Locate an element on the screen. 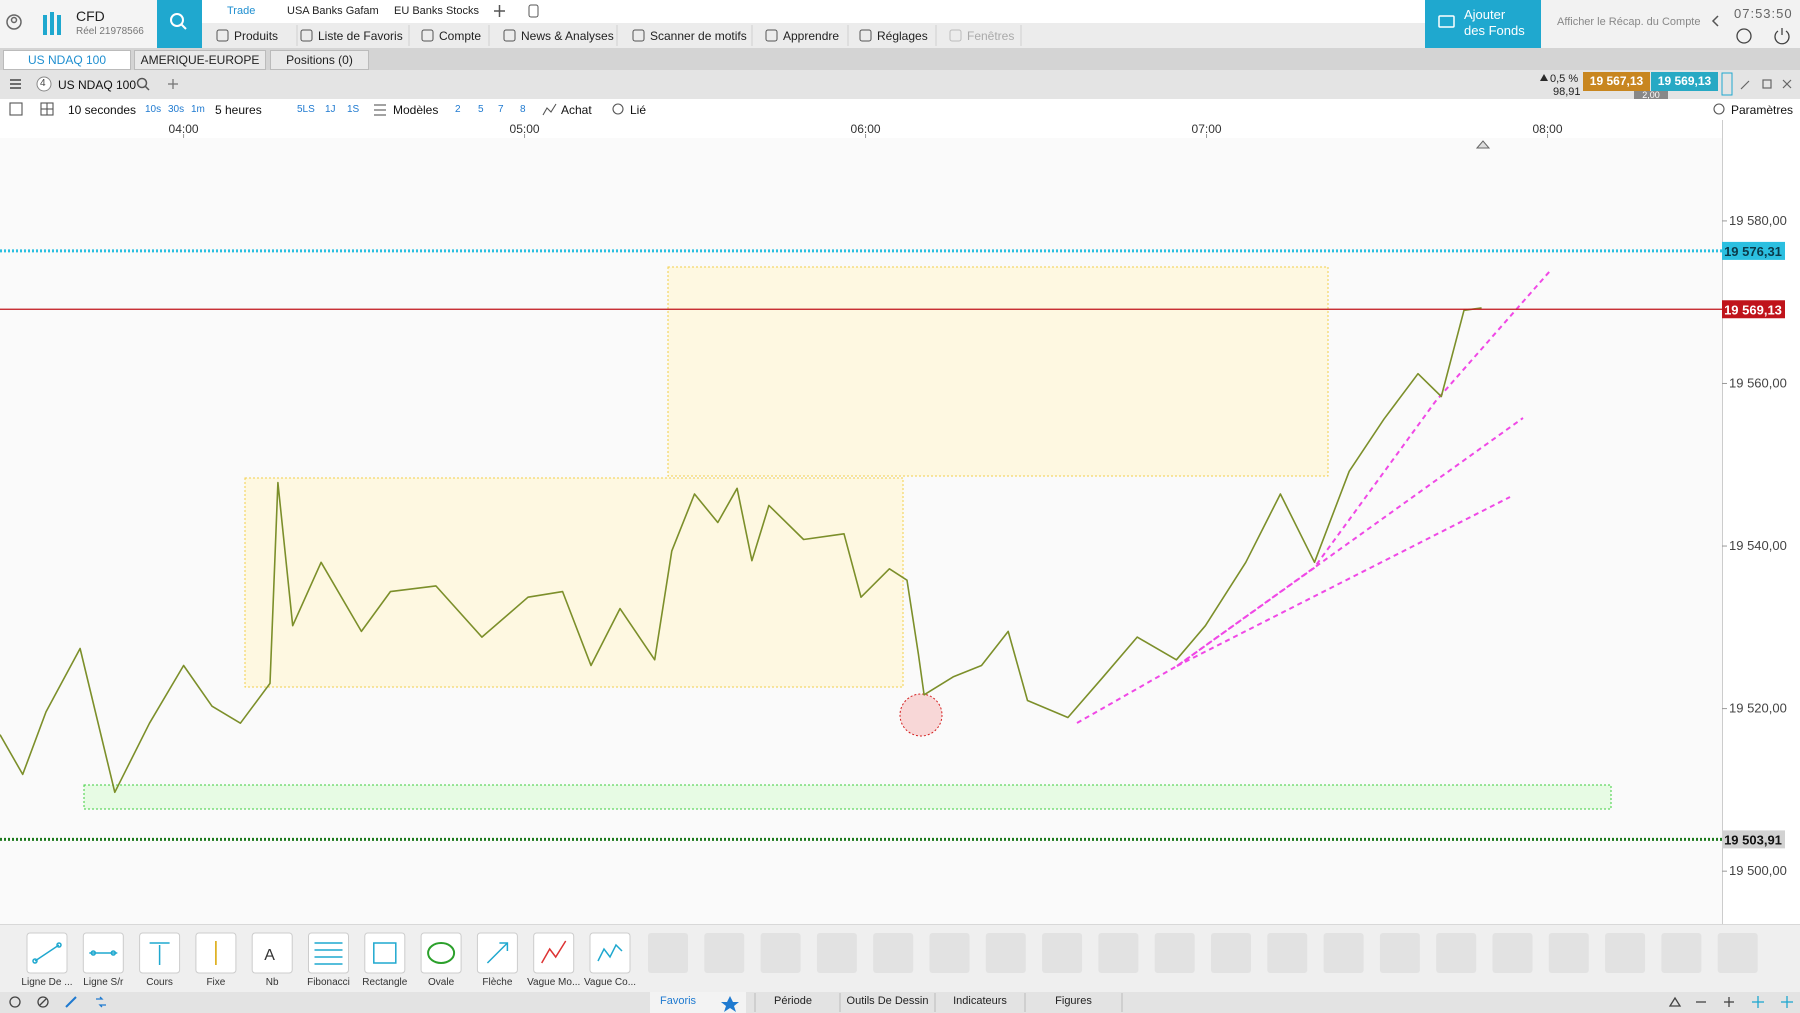 The width and height of the screenshot is (1800, 1013). interval-button: 1m is located at coordinates (198, 109).